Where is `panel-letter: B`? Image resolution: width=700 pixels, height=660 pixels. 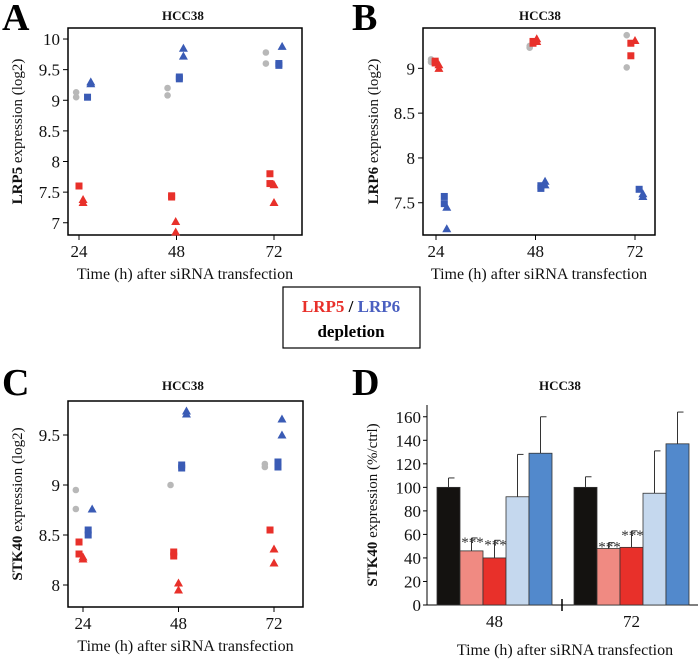 panel-letter: B is located at coordinates (364, 19).